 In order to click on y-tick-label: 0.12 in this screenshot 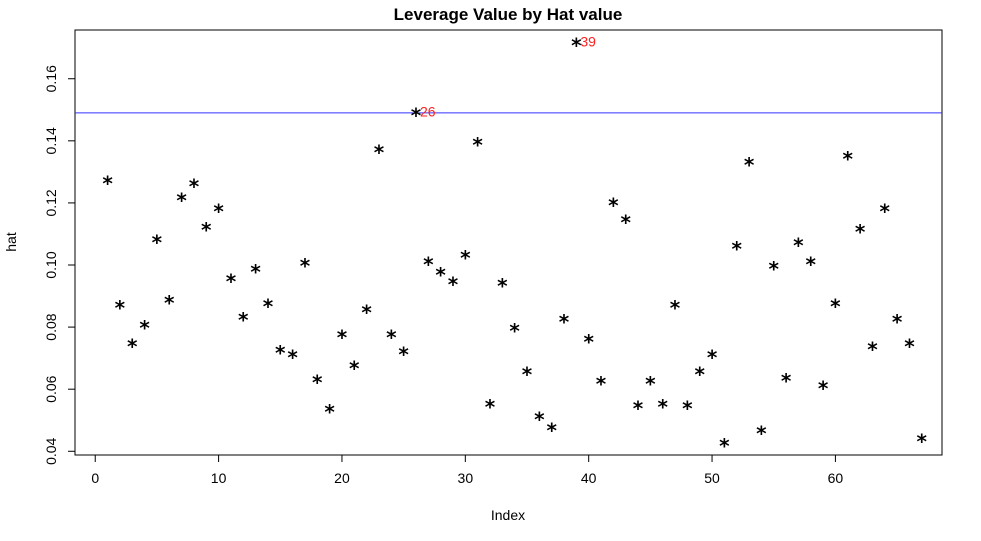, I will do `click(51, 202)`.